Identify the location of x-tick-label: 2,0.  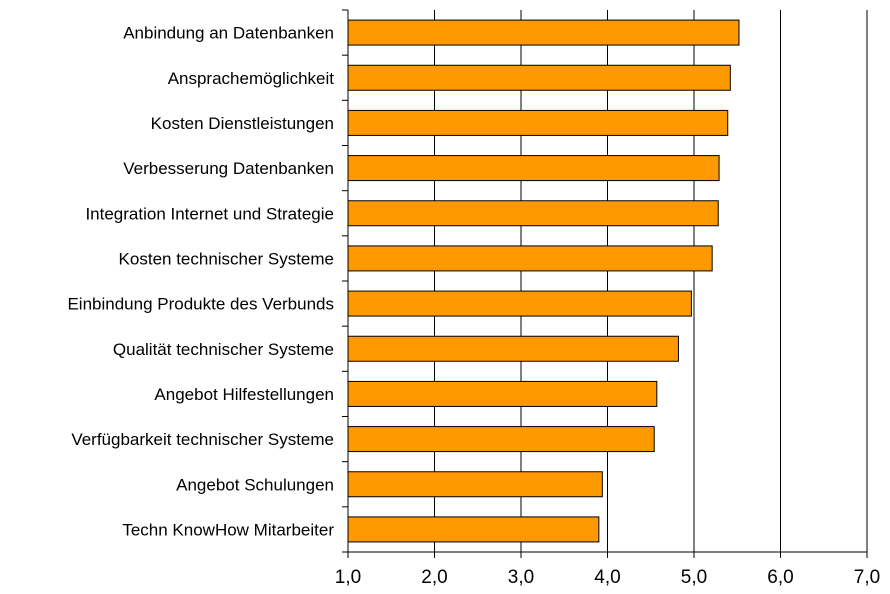
(434, 577).